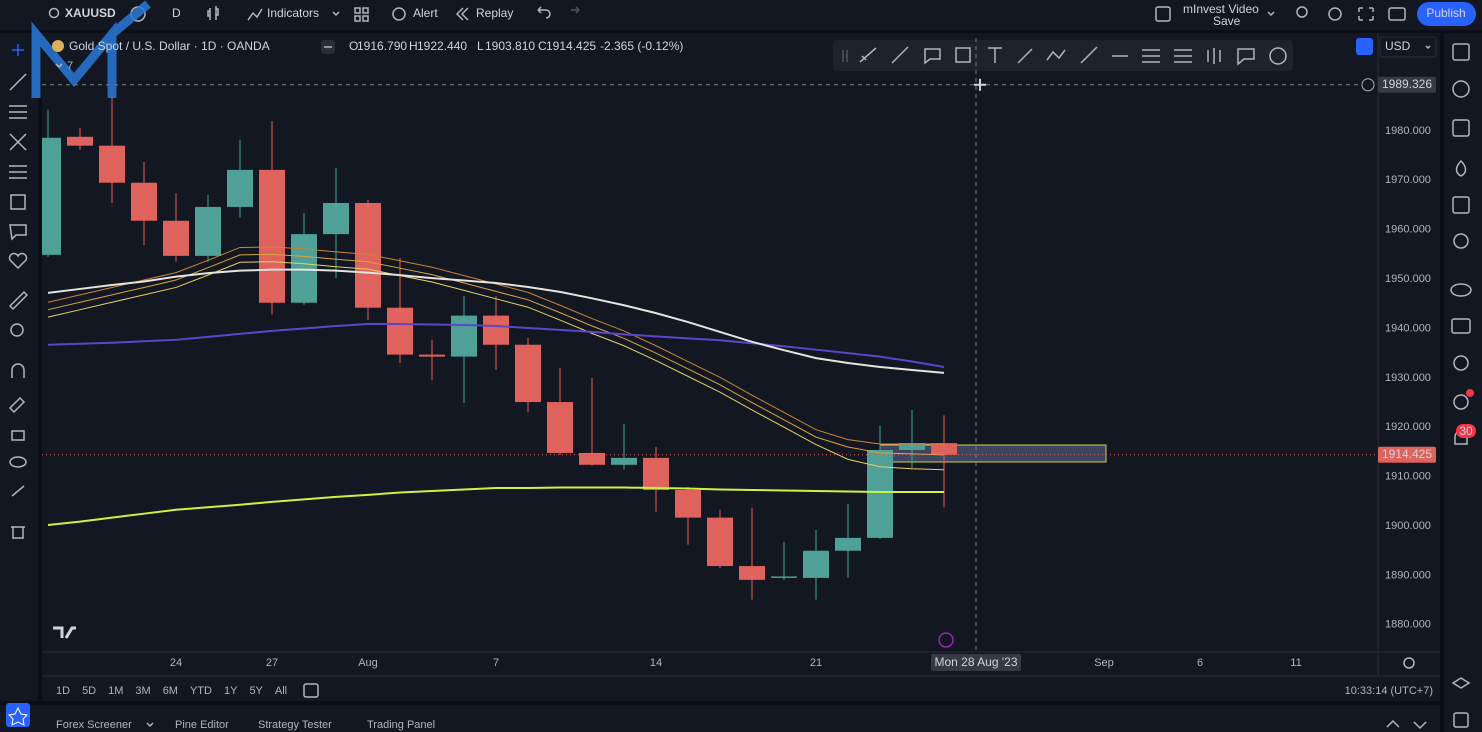 Image resolution: width=1482 pixels, height=732 pixels. I want to click on drag-handle, so click(845, 56).